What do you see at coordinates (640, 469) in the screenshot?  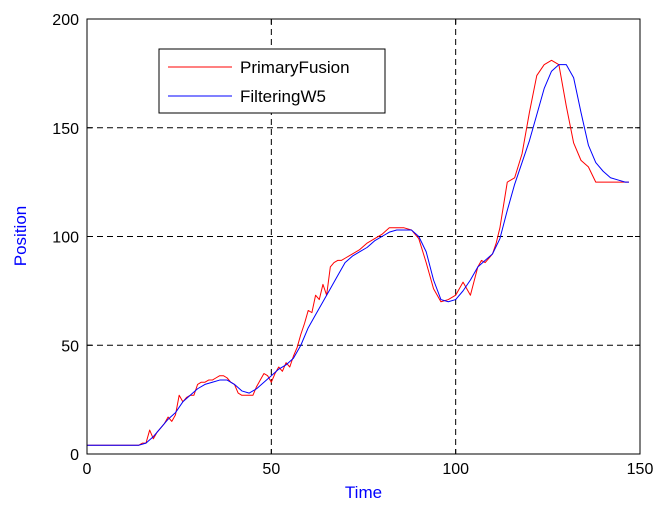 I see `x-tick-label: 150` at bounding box center [640, 469].